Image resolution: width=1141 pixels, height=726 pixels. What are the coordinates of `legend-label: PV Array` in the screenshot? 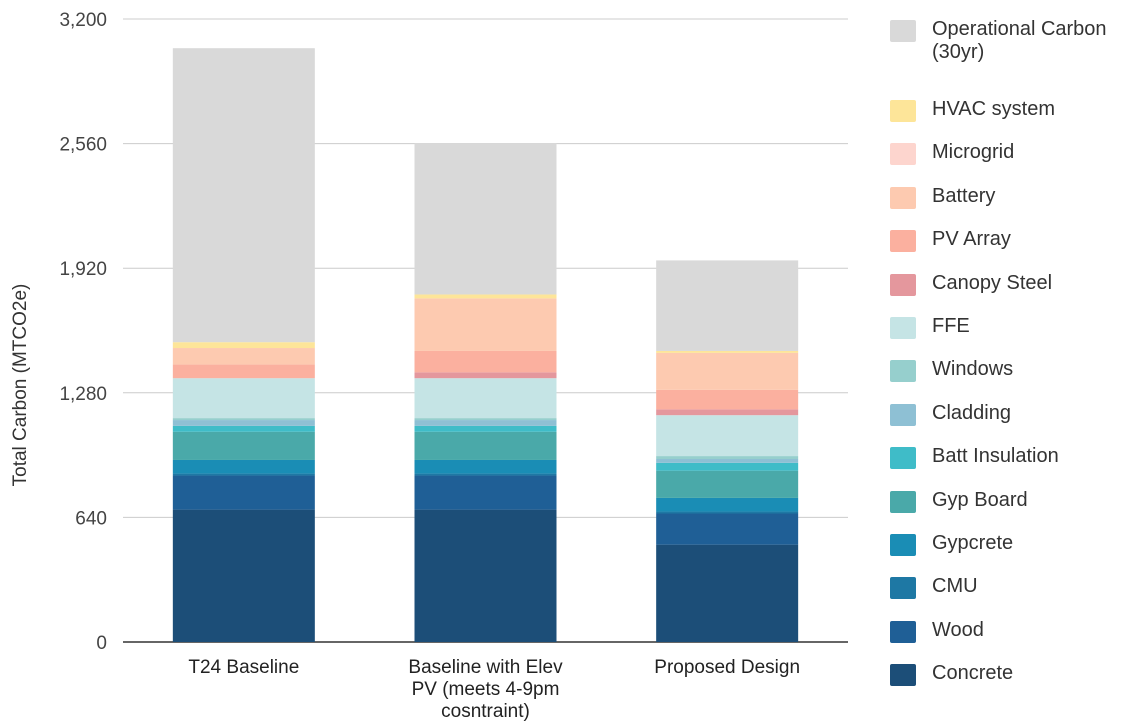 It's located at (971, 239).